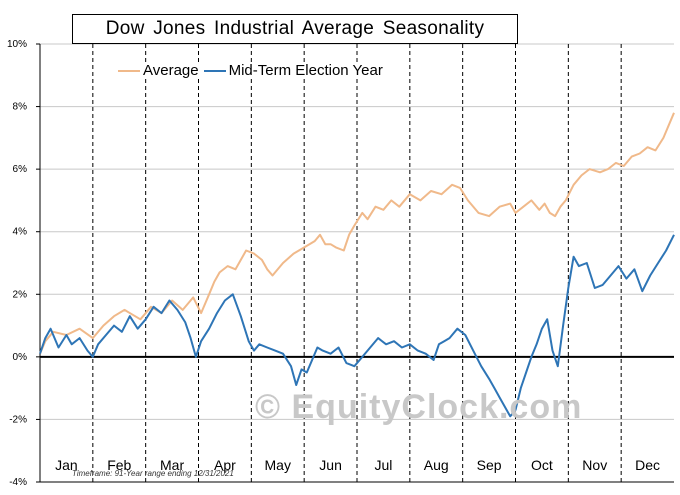 This screenshot has width=680, height=495. Describe the element at coordinates (66, 465) in the screenshot. I see `month-label: Jan` at that location.